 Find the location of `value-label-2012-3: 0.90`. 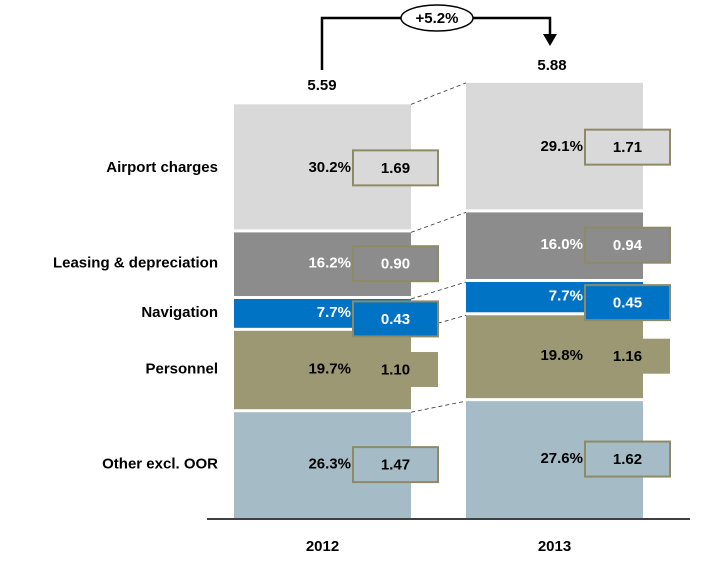

value-label-2012-3: 0.90 is located at coordinates (395, 264).